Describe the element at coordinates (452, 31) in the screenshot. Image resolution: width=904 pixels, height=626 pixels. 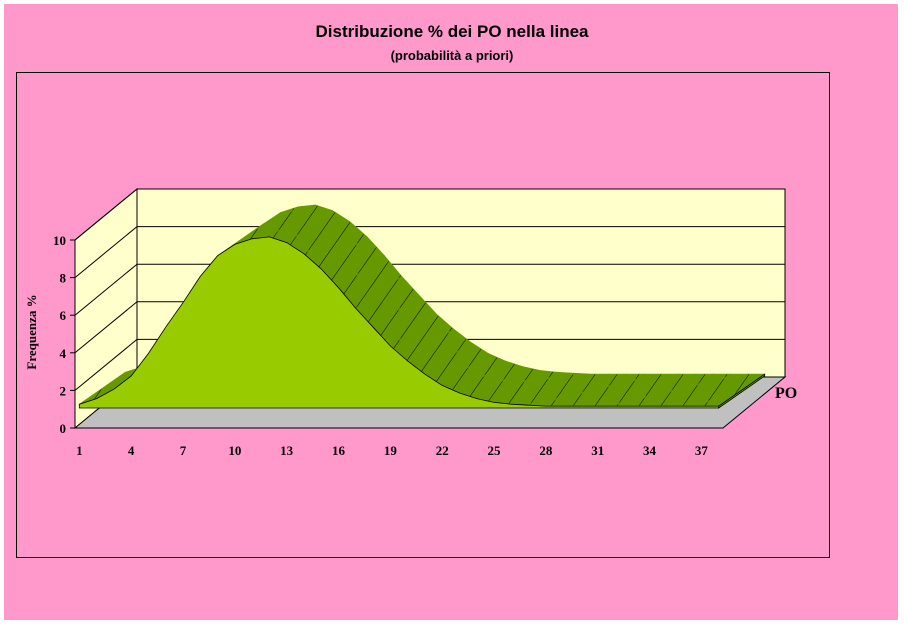
I see `chart-title: Distribuzione % dei PO nella linea` at that location.